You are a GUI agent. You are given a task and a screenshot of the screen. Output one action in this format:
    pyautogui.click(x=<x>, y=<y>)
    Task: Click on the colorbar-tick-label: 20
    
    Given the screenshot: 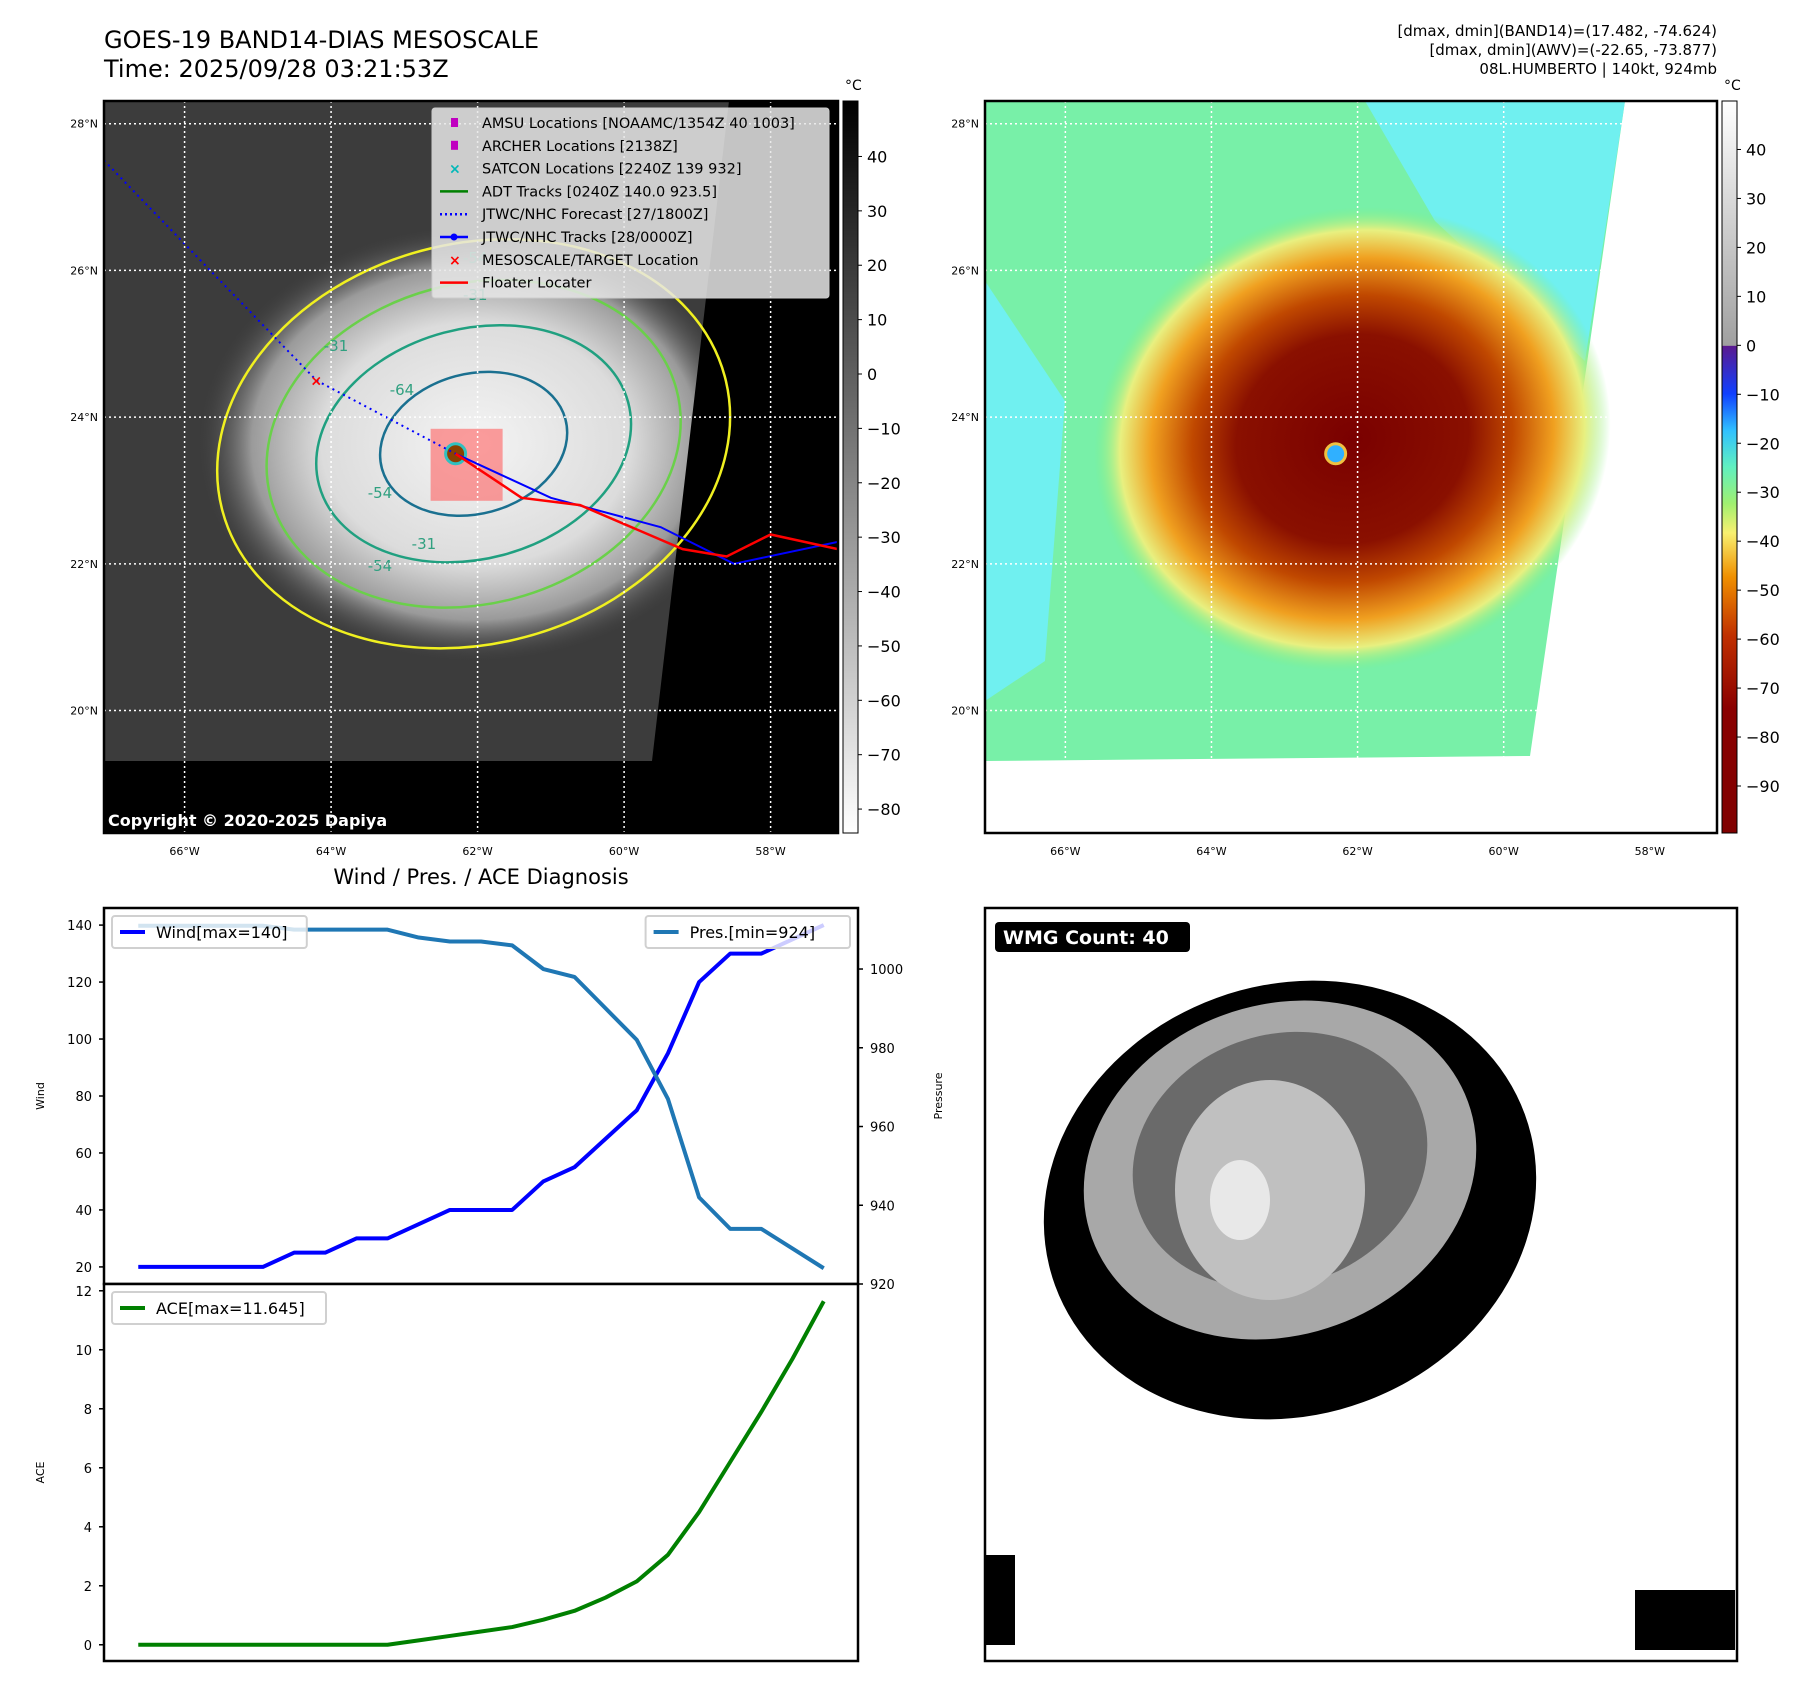 What is the action you would take?
    pyautogui.click(x=1756, y=247)
    